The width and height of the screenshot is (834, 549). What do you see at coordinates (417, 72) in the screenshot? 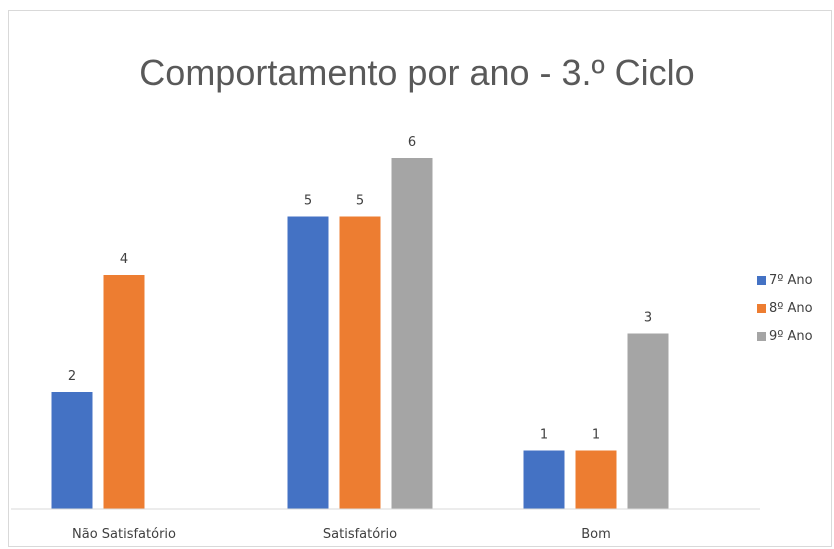
I see `chart-title: Comportamento por ano - 3.º Ciclo` at bounding box center [417, 72].